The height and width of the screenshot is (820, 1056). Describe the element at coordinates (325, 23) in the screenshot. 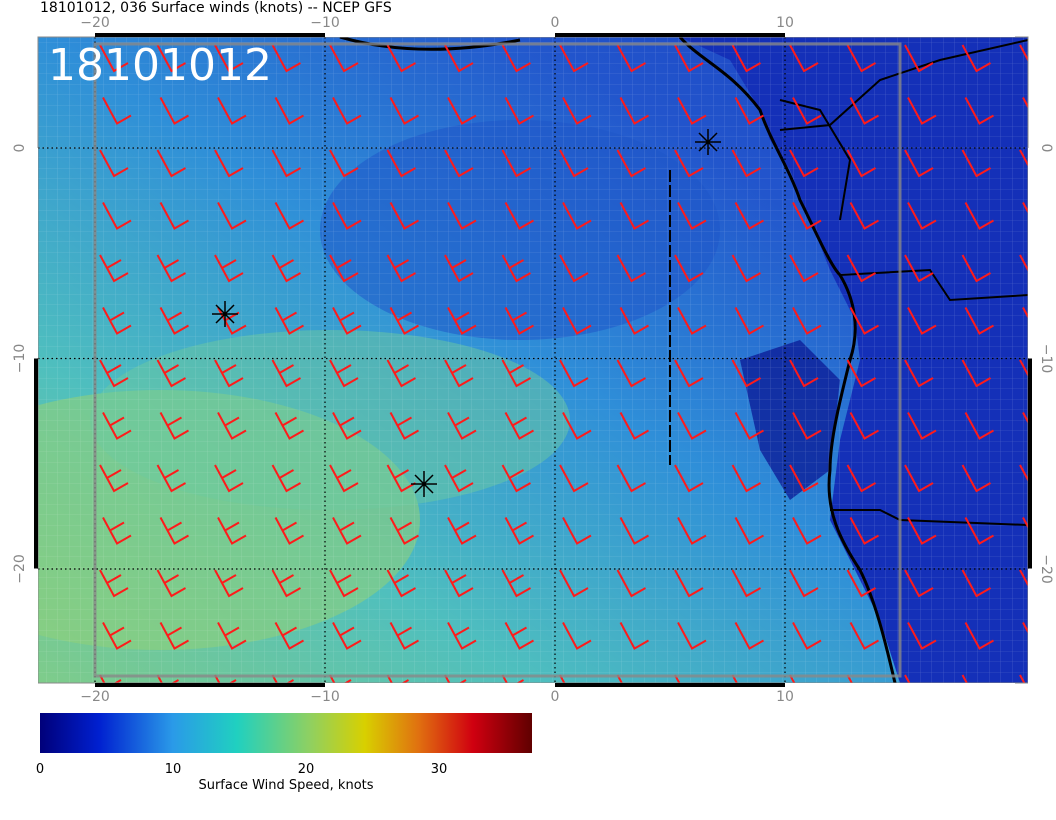

I see `x-tick-label: −10` at that location.